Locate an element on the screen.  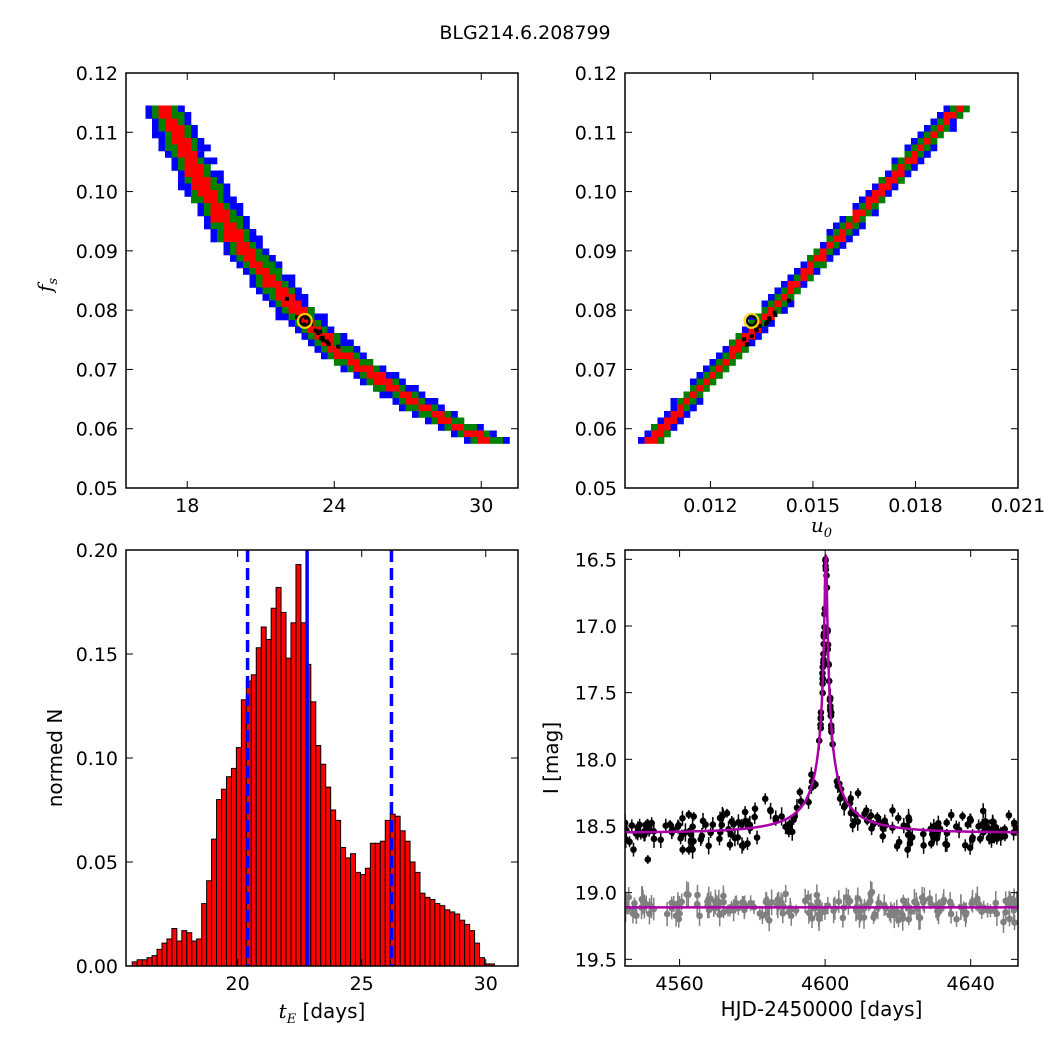
x-tick-label: 30 is located at coordinates (481, 506).